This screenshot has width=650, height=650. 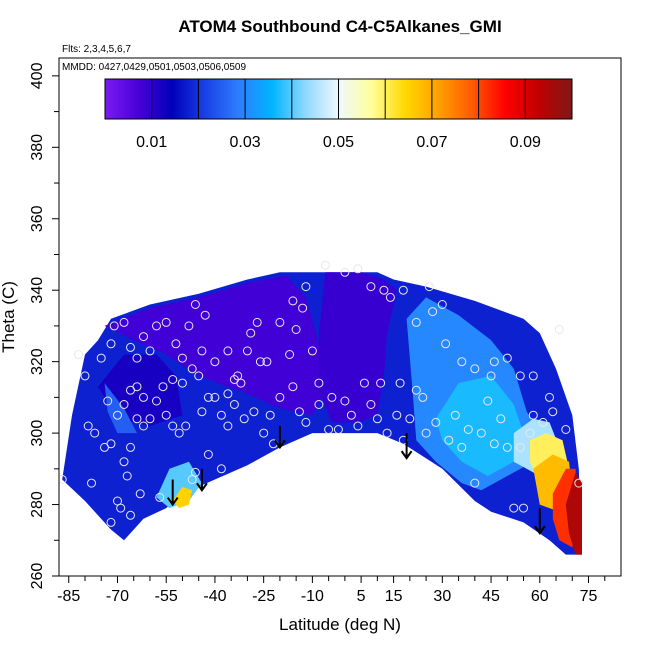 I want to click on y-tick-label-260: 260, so click(x=37, y=576).